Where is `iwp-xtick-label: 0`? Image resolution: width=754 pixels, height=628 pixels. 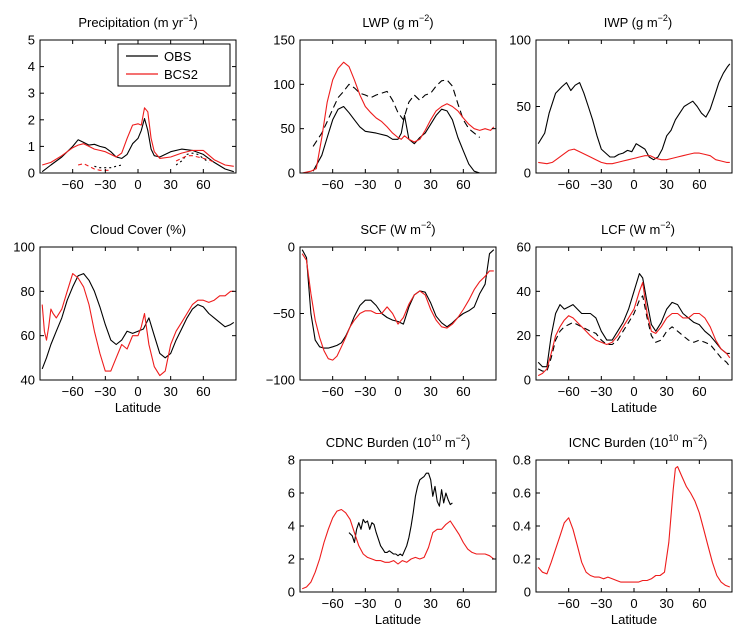
iwp-xtick-label: 0 is located at coordinates (633, 184).